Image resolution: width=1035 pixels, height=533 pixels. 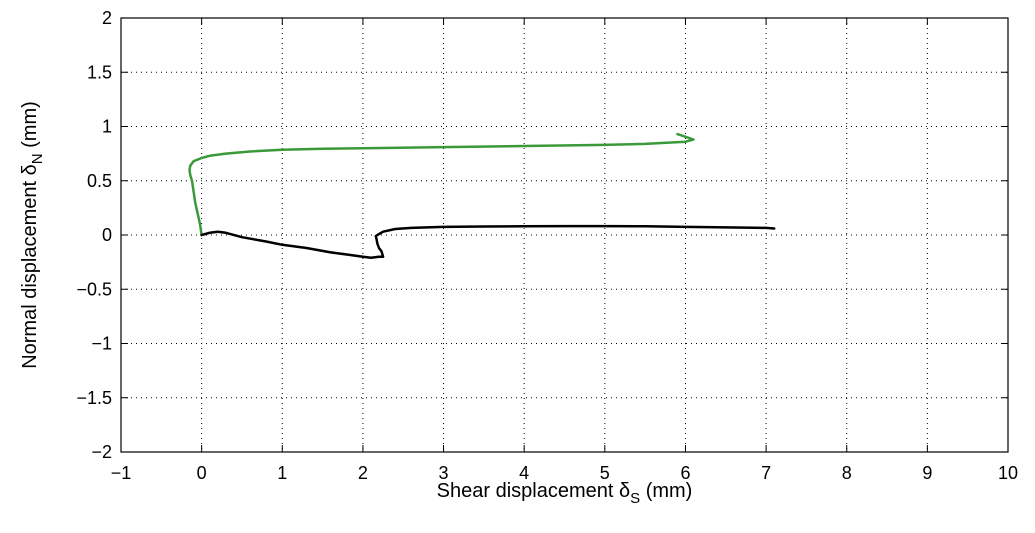 I want to click on y-tick-label: 1, so click(x=107, y=127).